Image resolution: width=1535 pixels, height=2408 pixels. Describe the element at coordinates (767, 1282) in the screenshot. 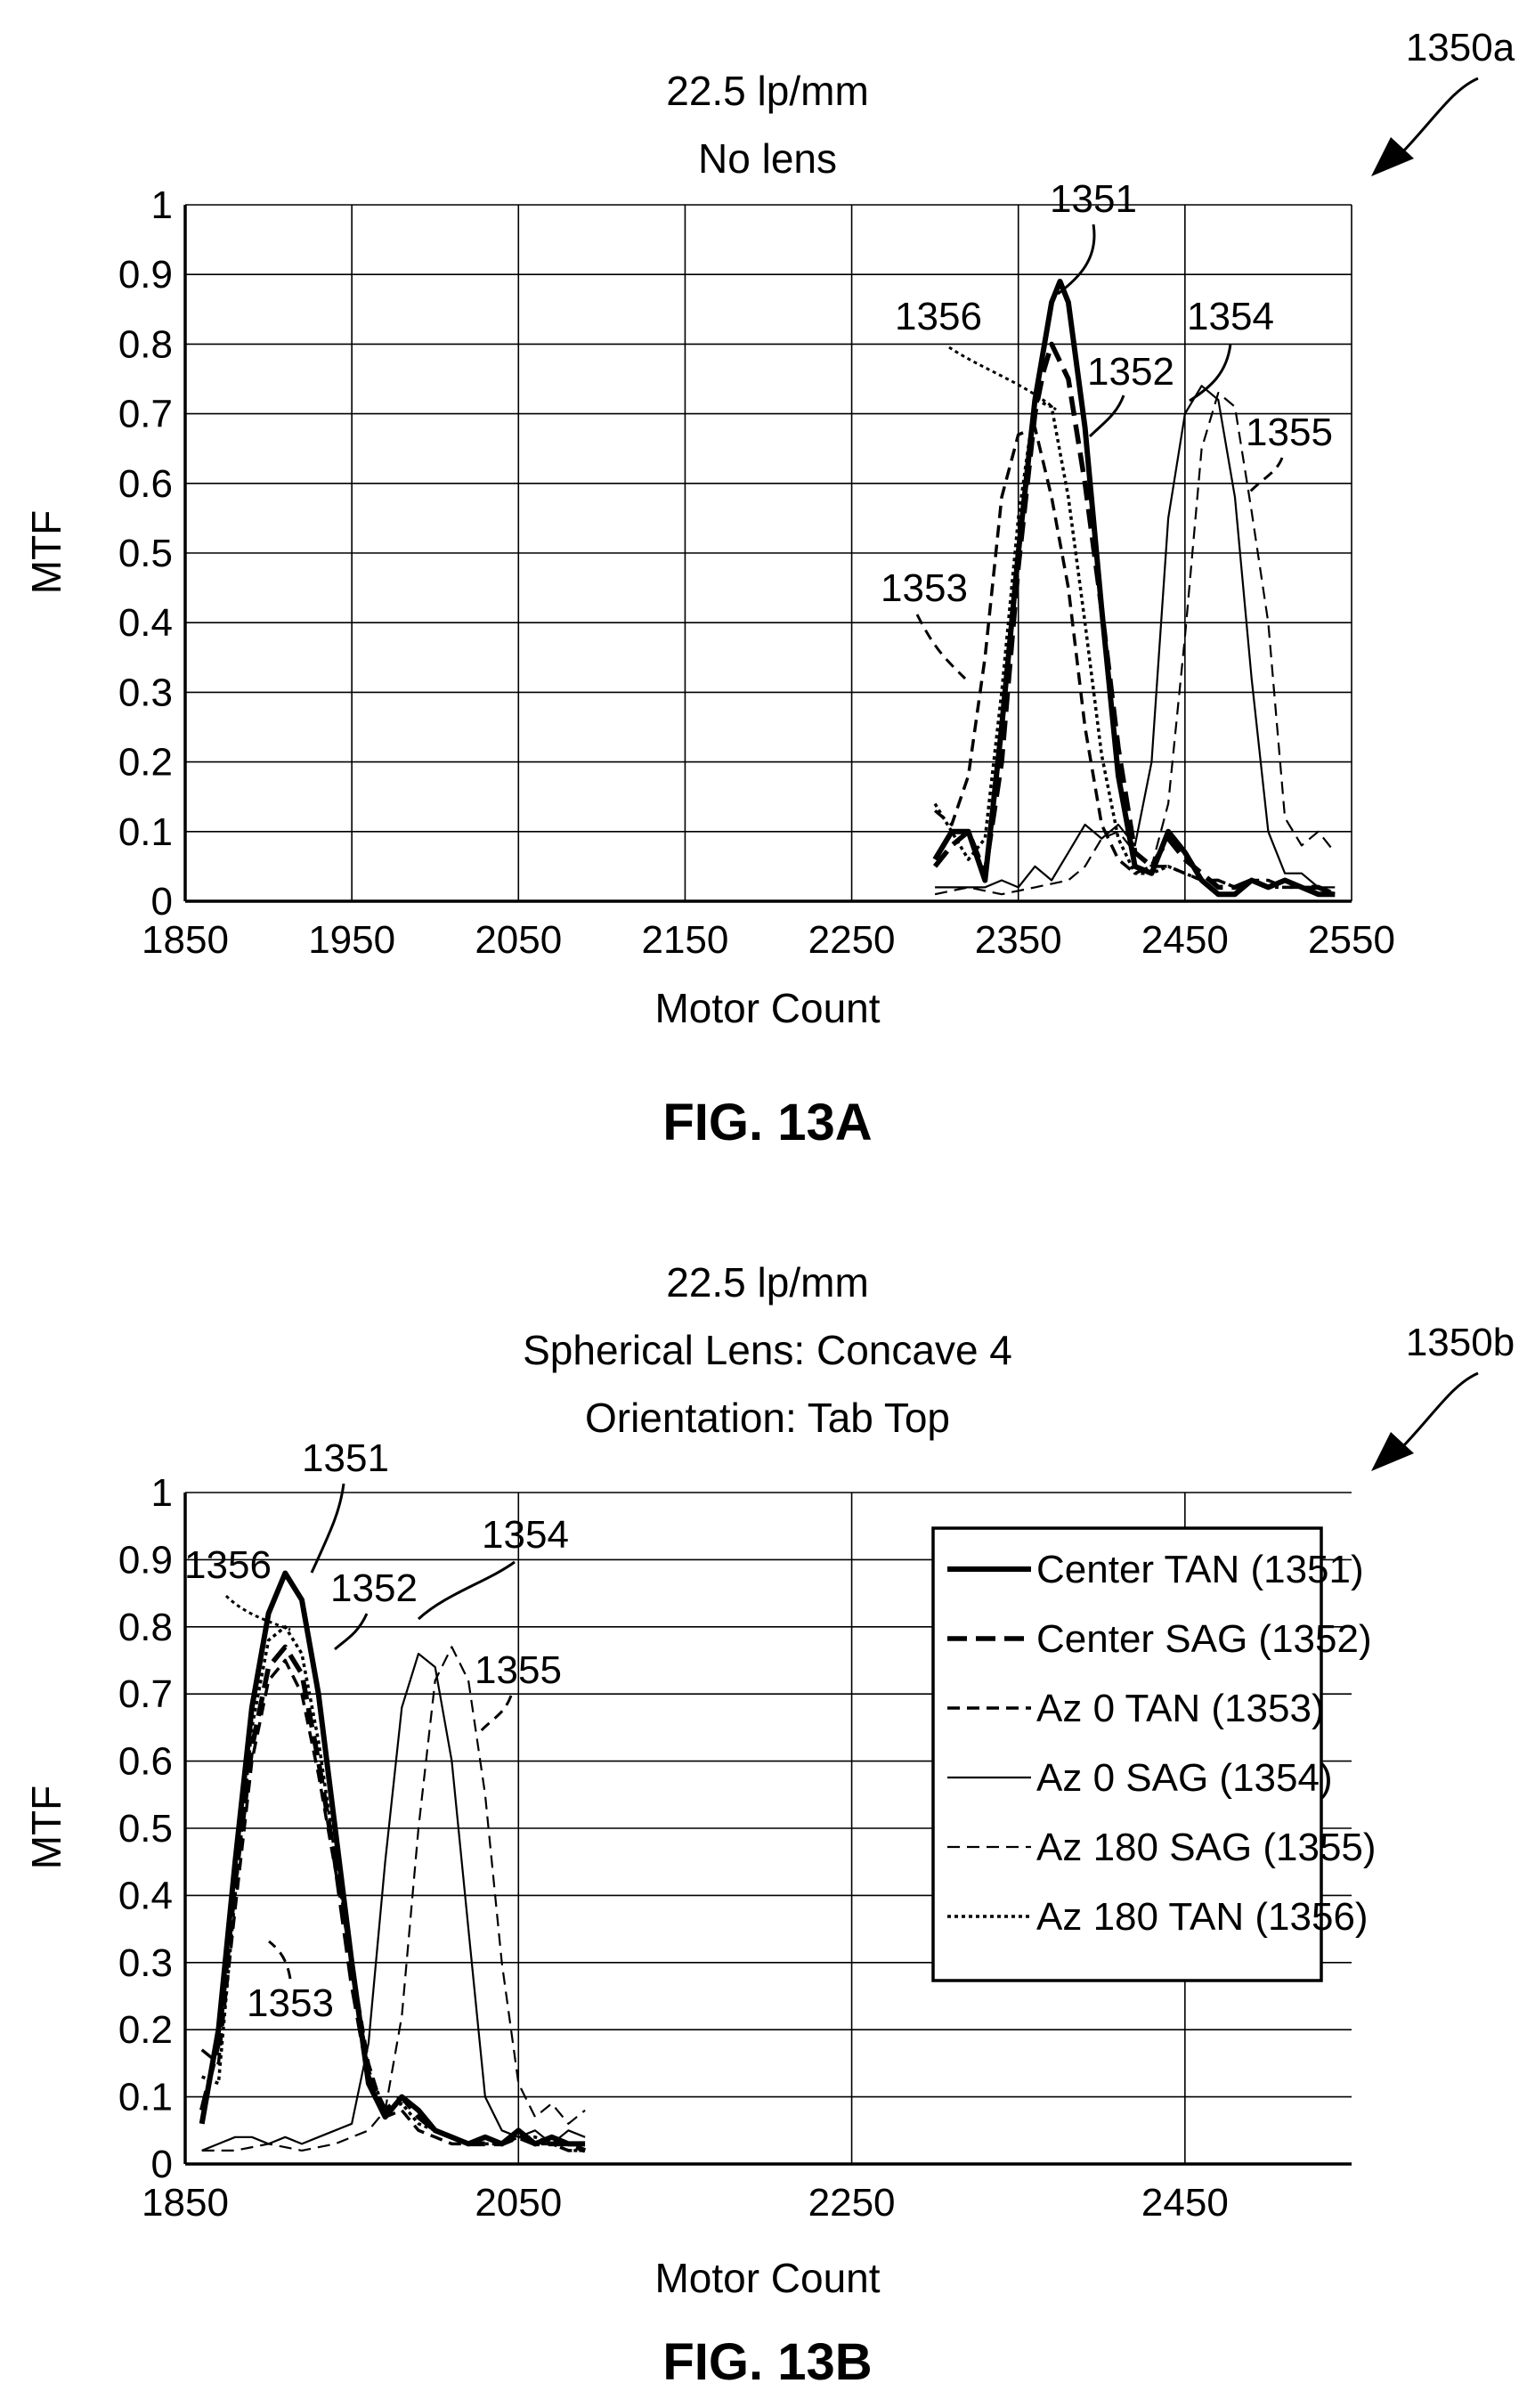

I see `chart-b-title-line-1: 22.5 lp/mm` at that location.